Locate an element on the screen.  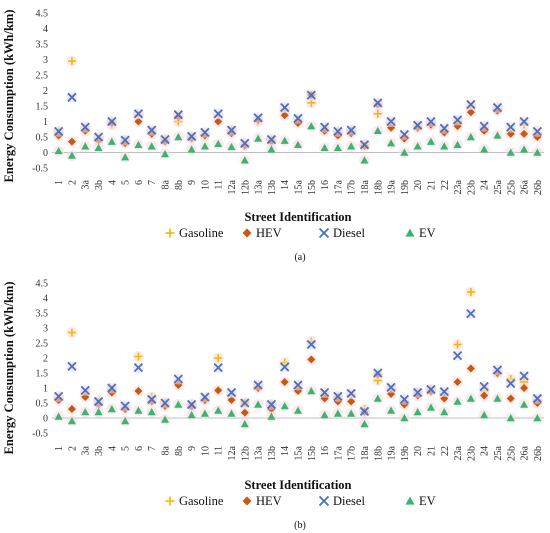
legend-marker-gasoline is located at coordinates (170, 233).